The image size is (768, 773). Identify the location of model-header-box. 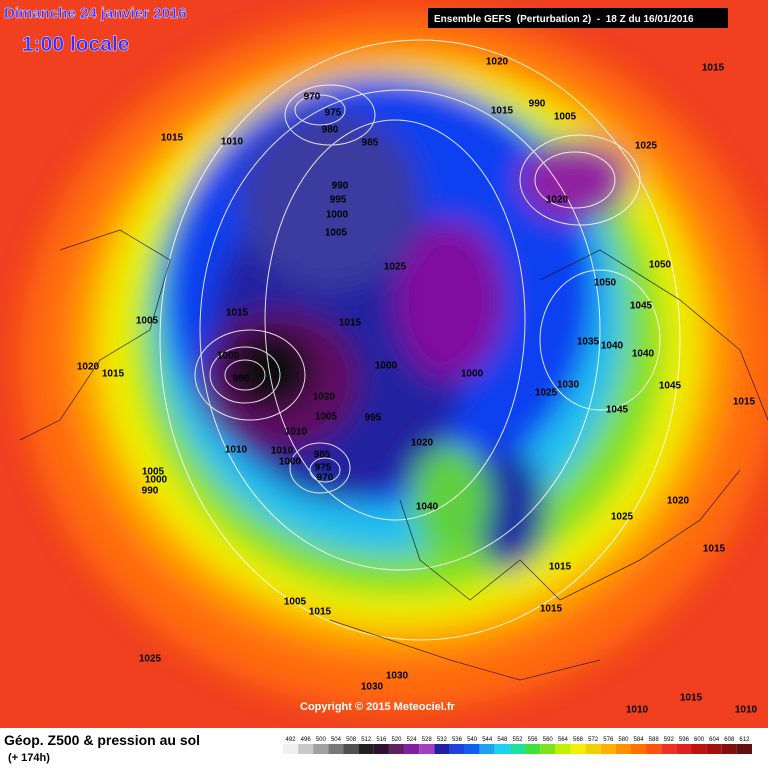
(578, 18).